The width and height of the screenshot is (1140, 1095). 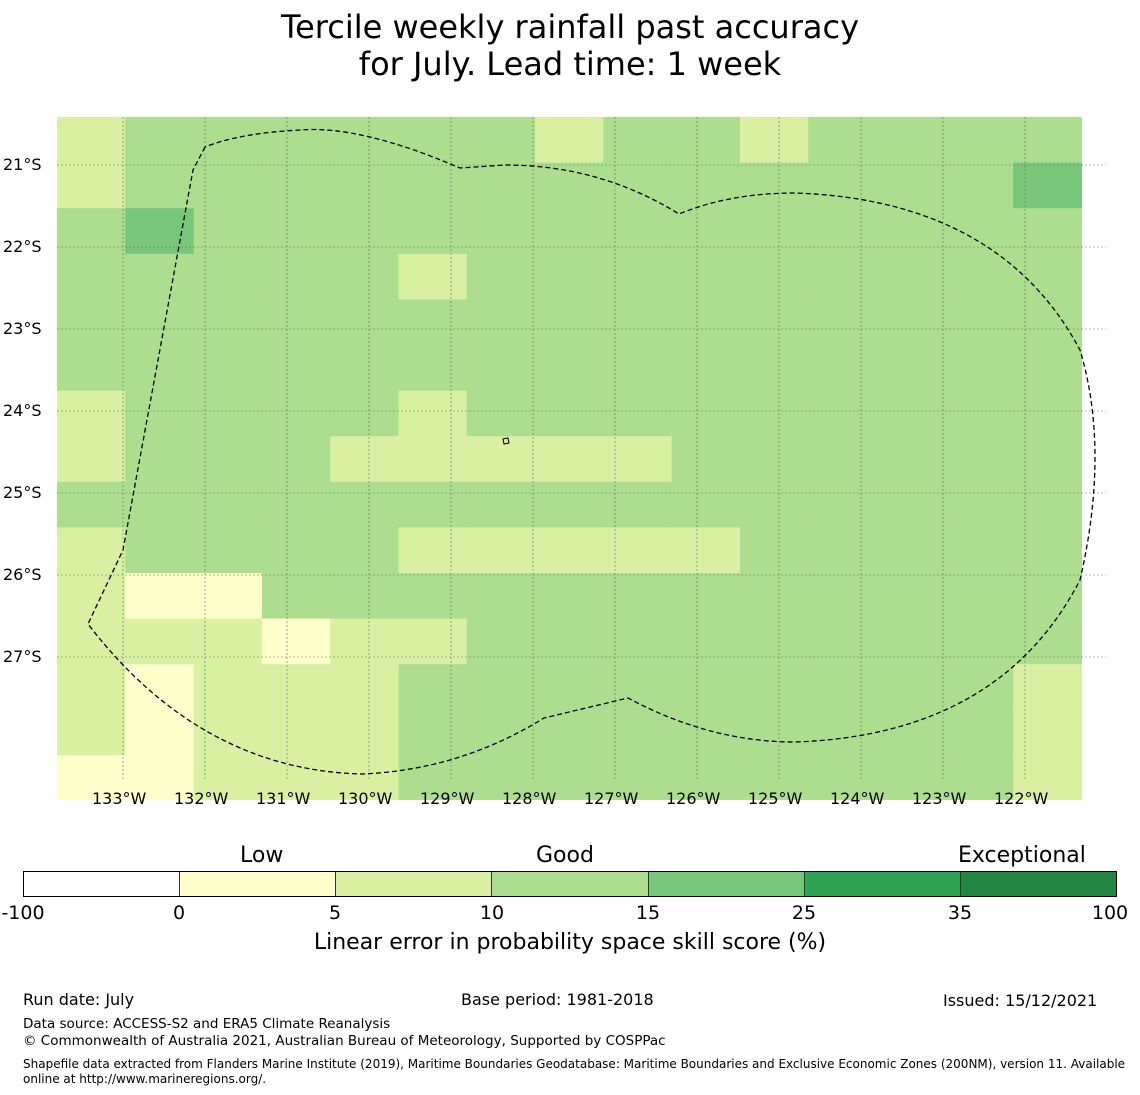 What do you see at coordinates (23, 913) in the screenshot?
I see `colorbar-tick: -100` at bounding box center [23, 913].